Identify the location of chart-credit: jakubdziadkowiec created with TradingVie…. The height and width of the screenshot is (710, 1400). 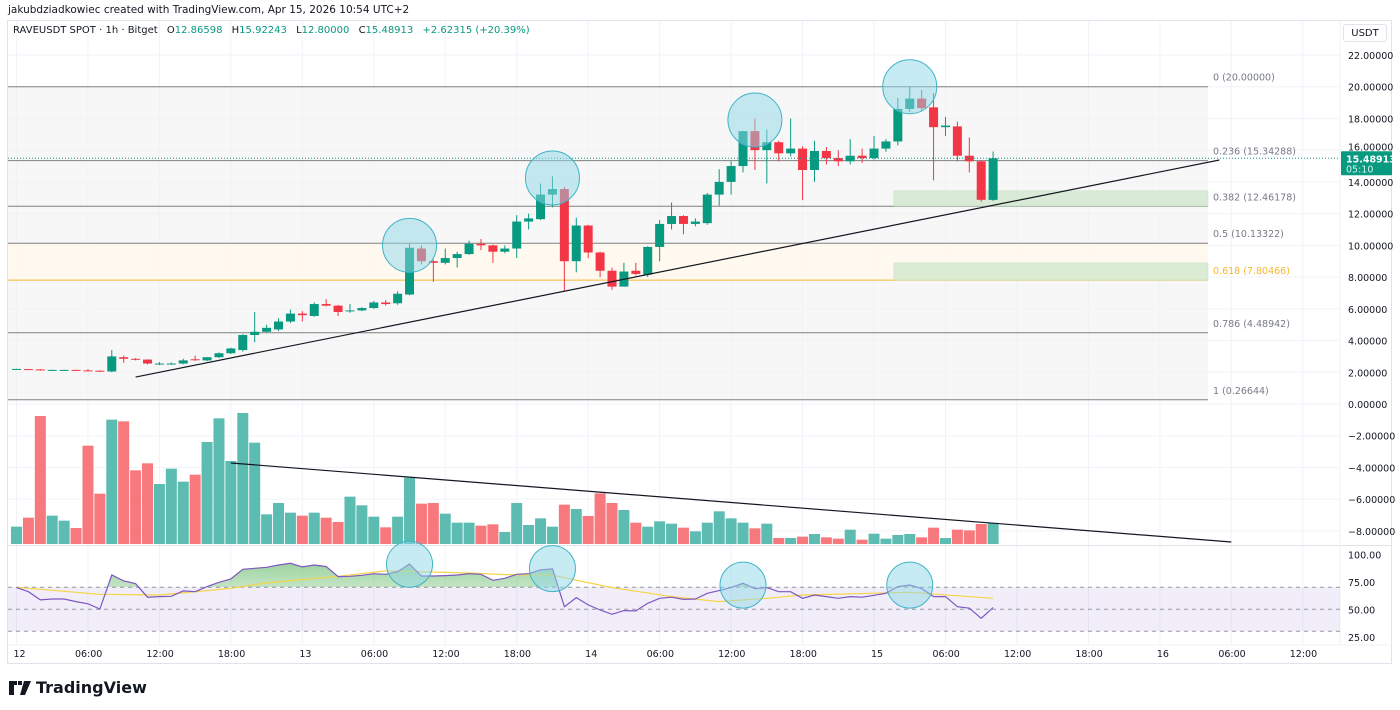
(209, 10).